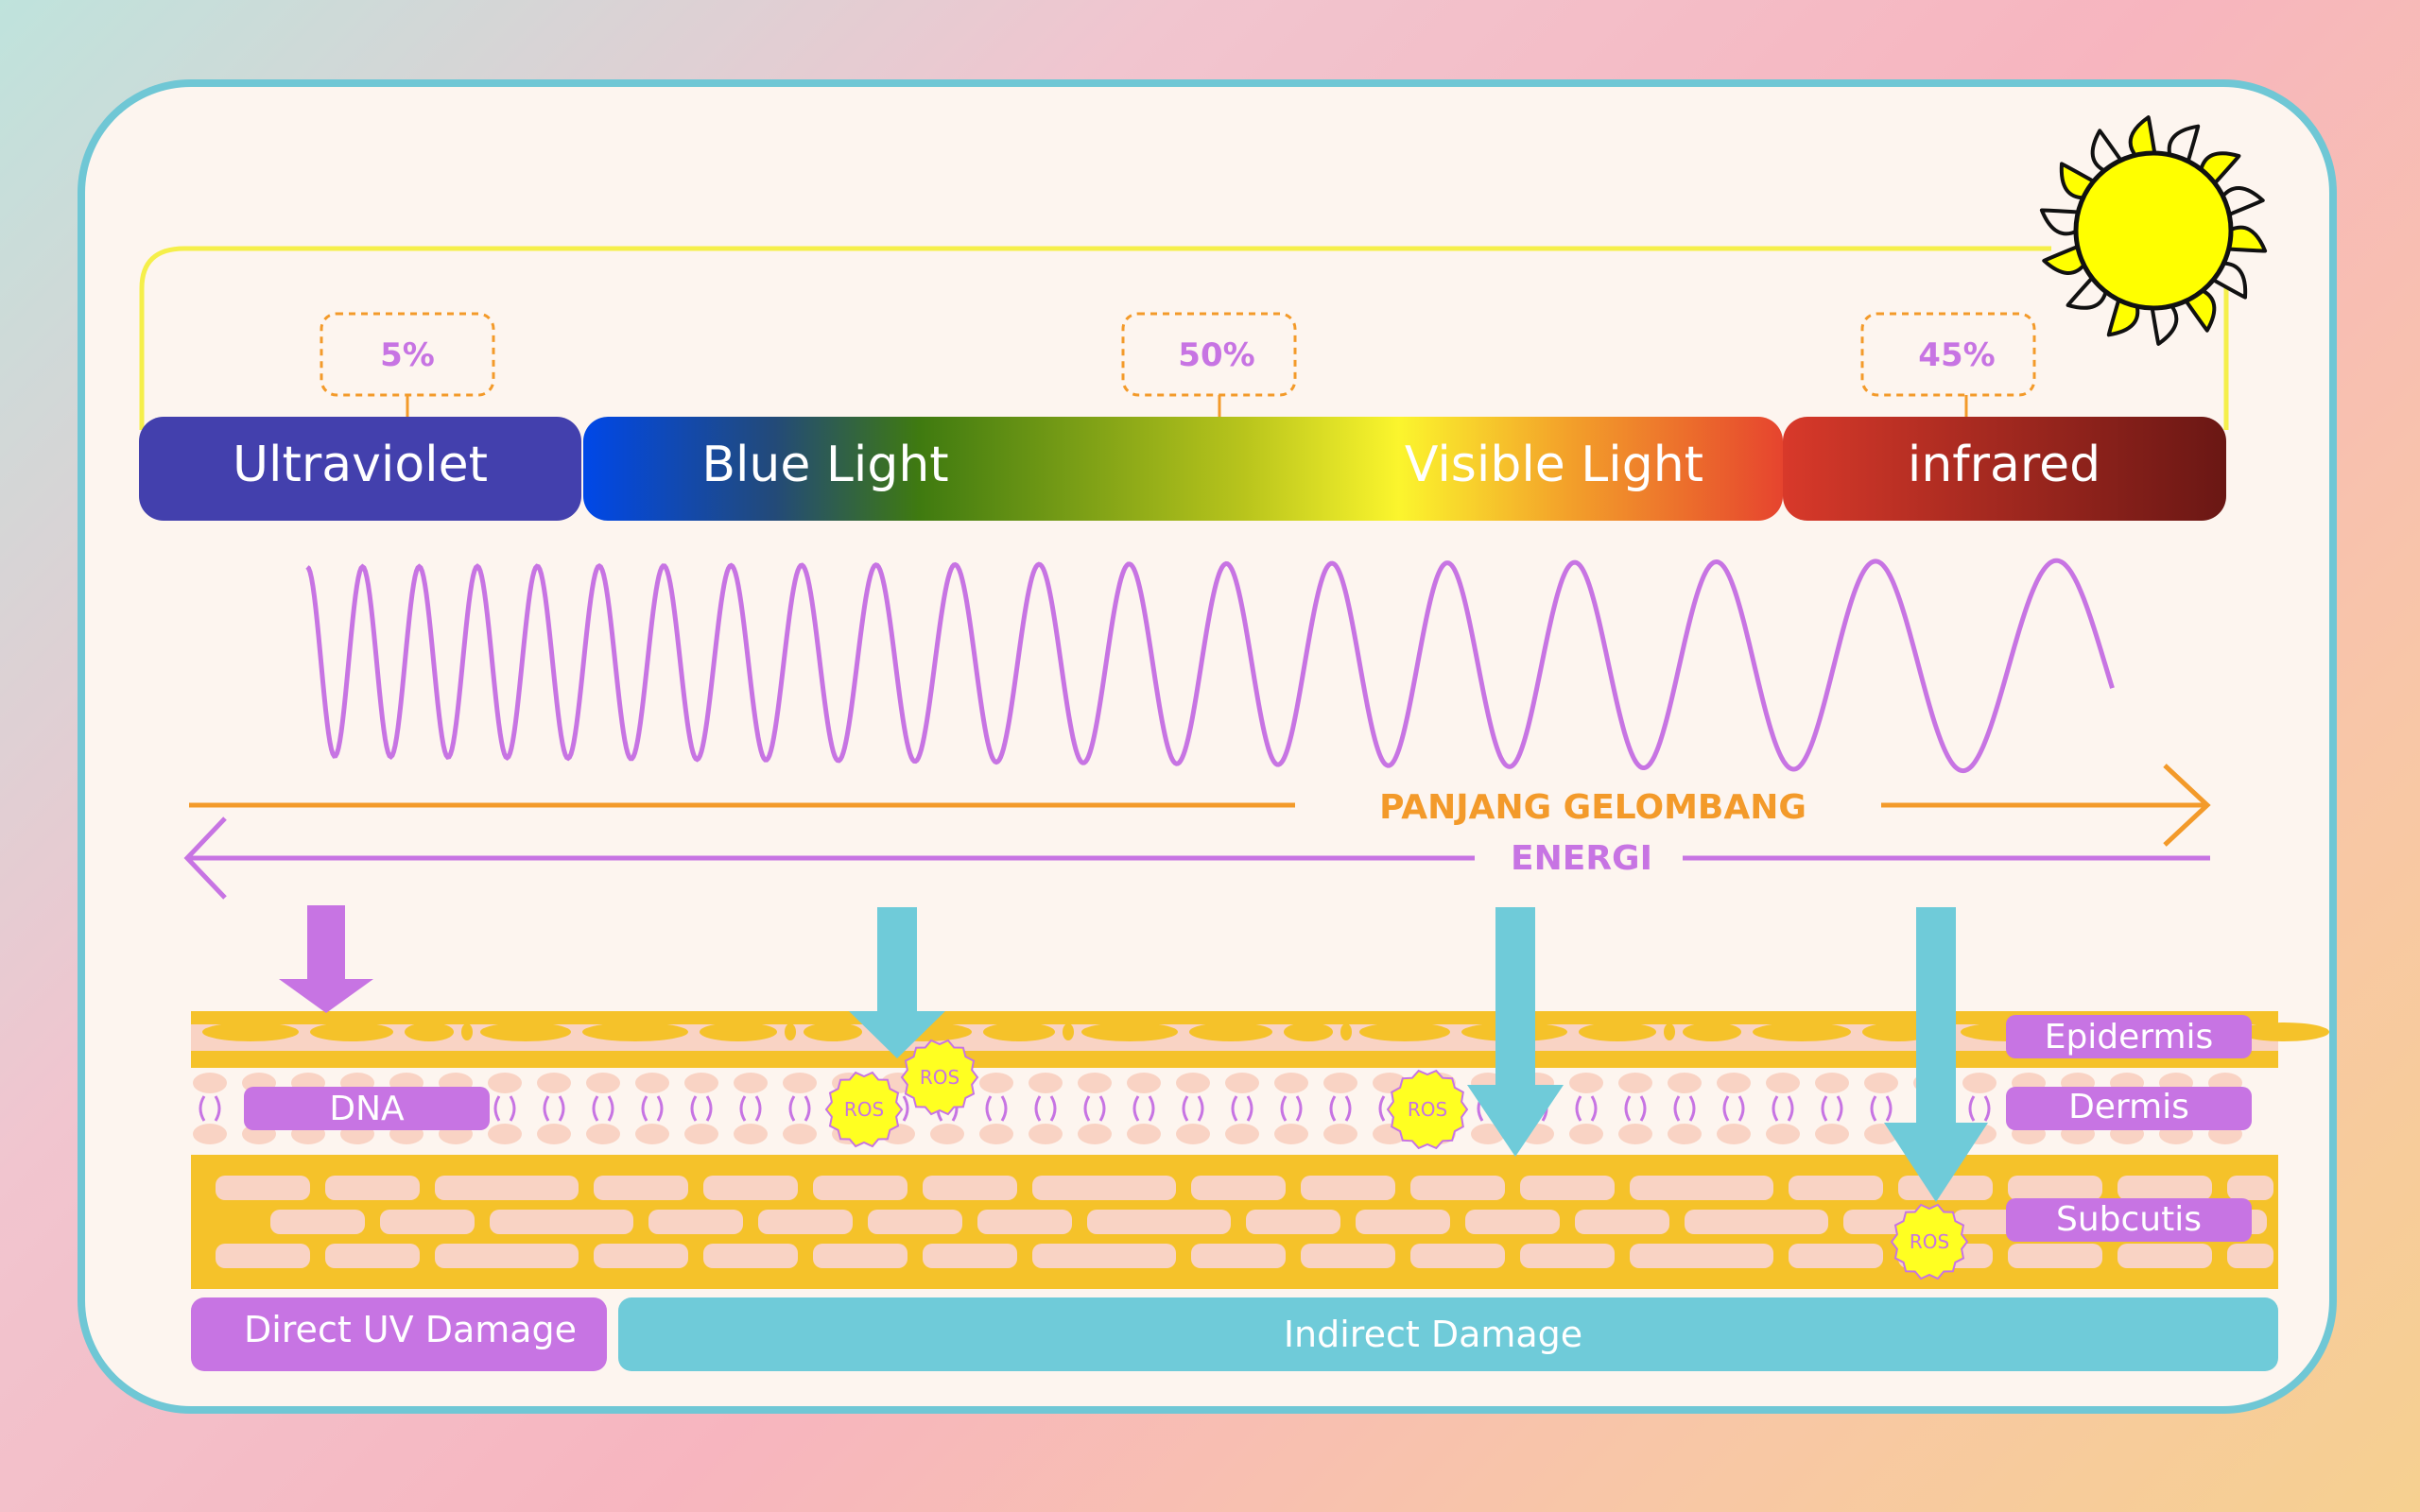  I want to click on percentage-infrared: 45%, so click(1948, 365).